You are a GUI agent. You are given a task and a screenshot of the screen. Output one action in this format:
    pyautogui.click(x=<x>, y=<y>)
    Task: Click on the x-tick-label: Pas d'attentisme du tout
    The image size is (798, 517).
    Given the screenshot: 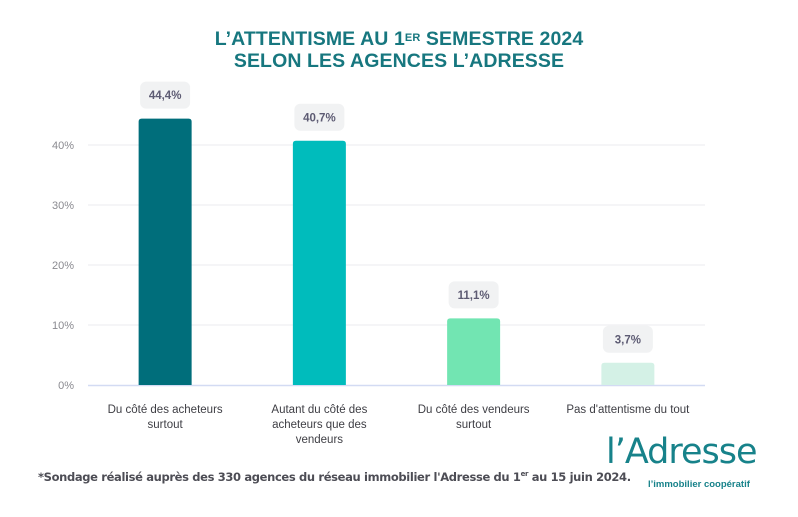 What is the action you would take?
    pyautogui.click(x=628, y=410)
    